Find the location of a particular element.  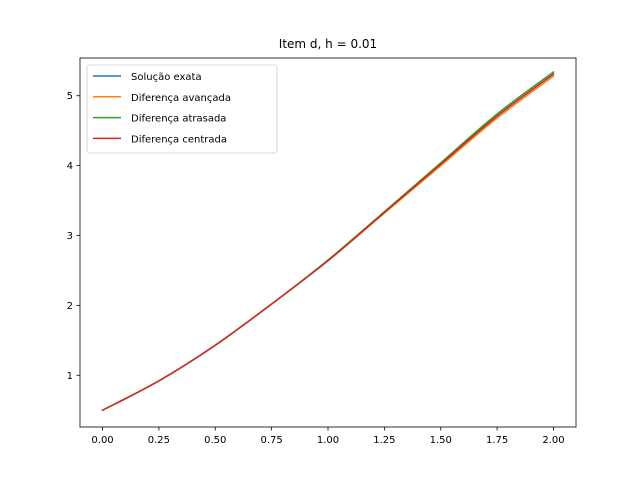

y-axis: 1 2 3 4 5 is located at coordinates (73, 236).